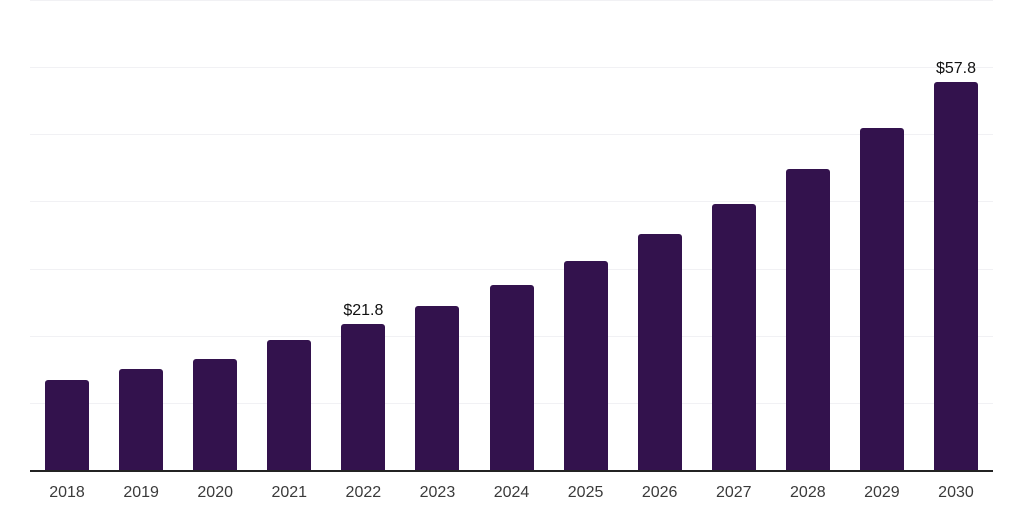  I want to click on x-tick-label-2022: 2022, so click(363, 492).